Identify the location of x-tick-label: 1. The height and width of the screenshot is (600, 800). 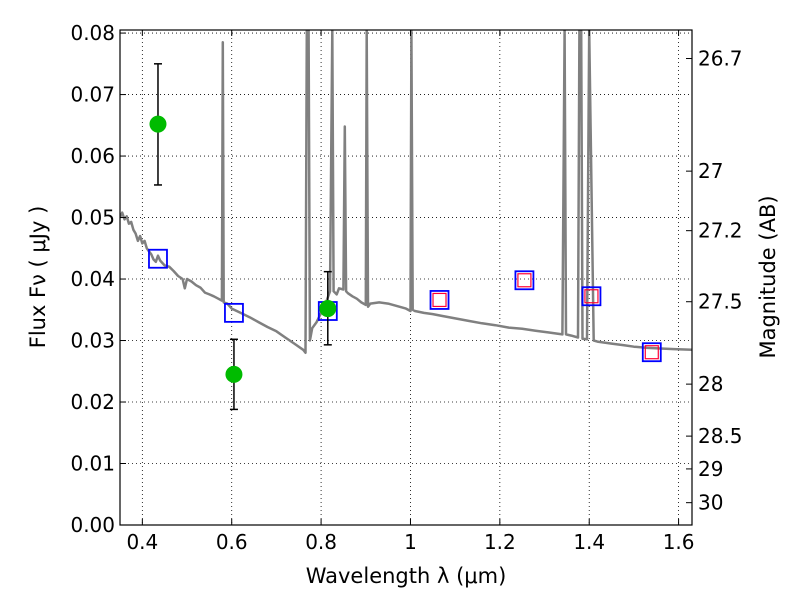
(410, 542).